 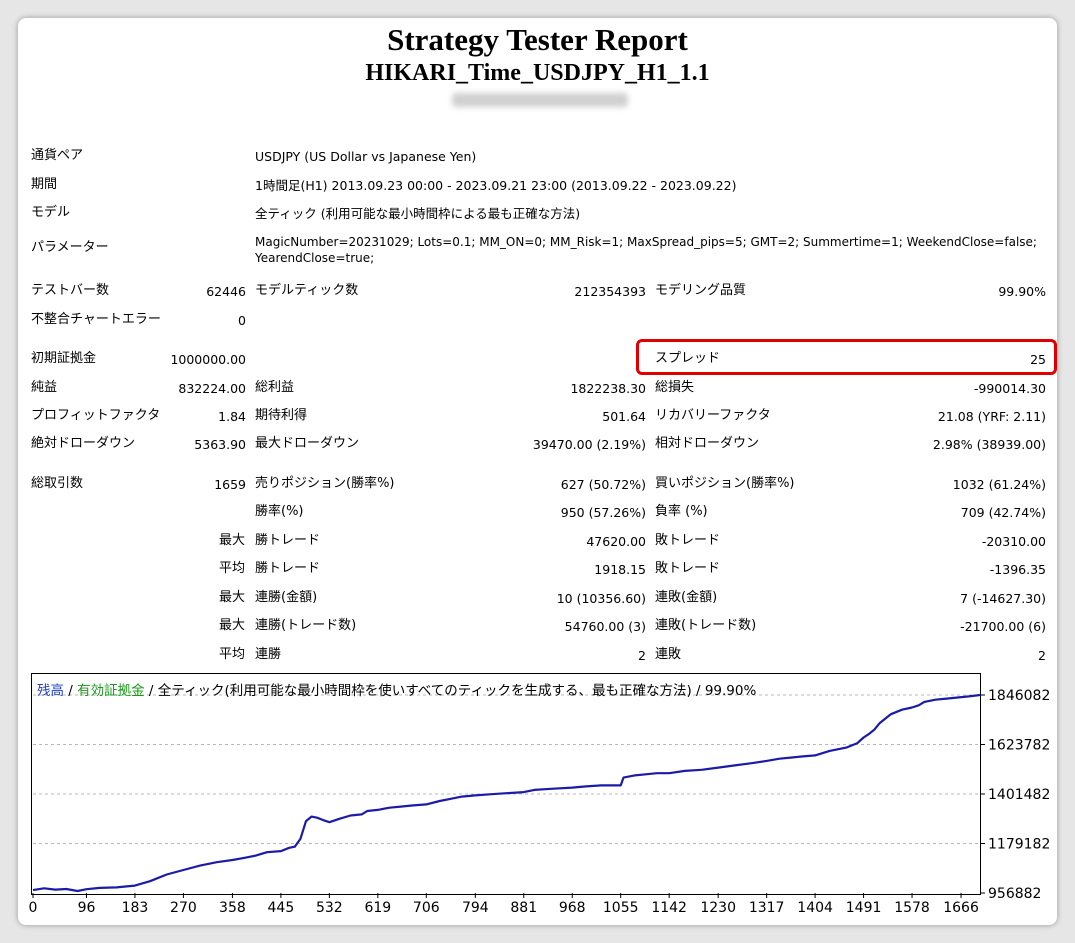 What do you see at coordinates (281, 908) in the screenshot?
I see `x-tick-label: 445` at bounding box center [281, 908].